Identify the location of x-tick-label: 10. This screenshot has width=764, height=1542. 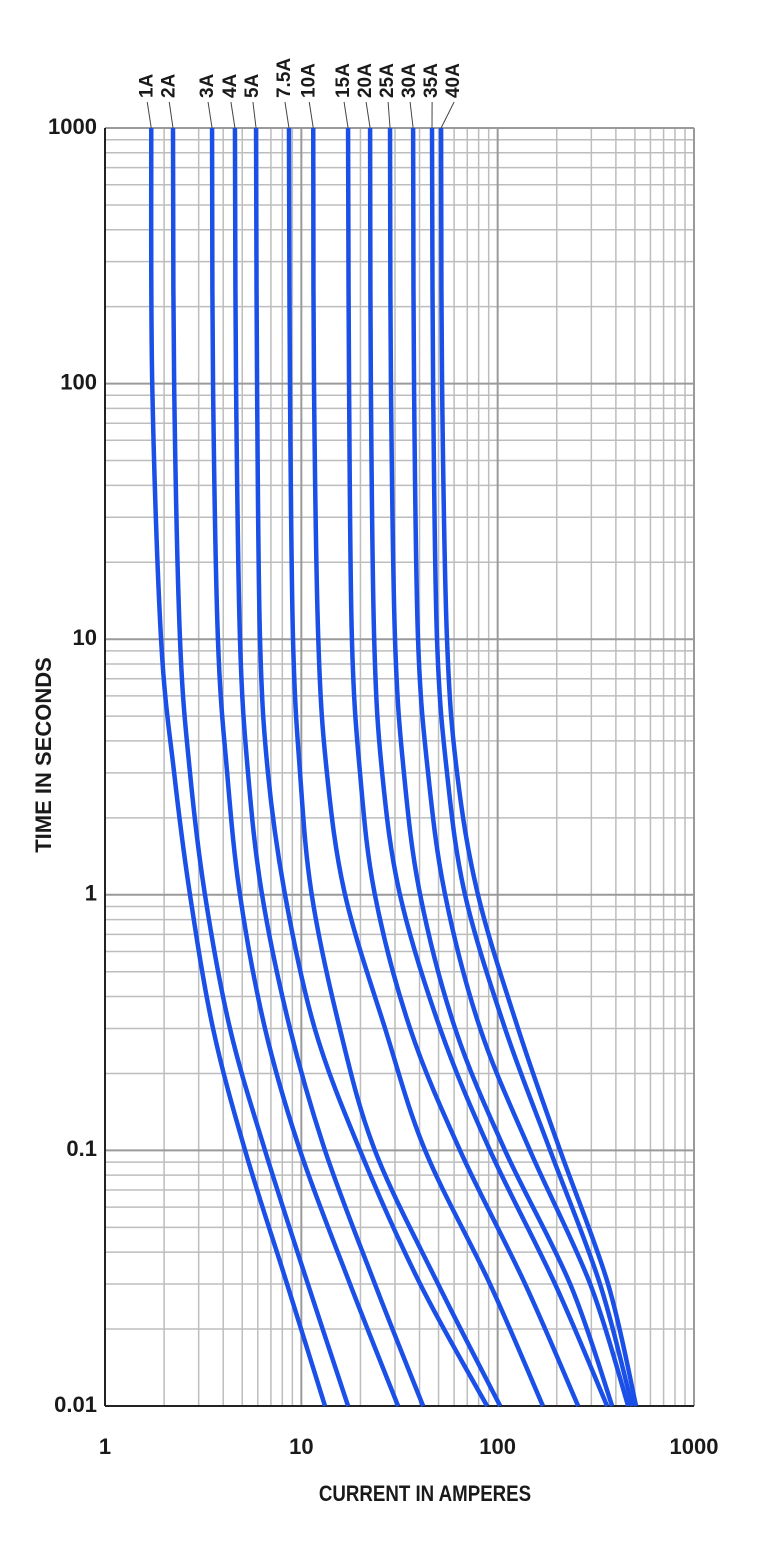
(301, 1446).